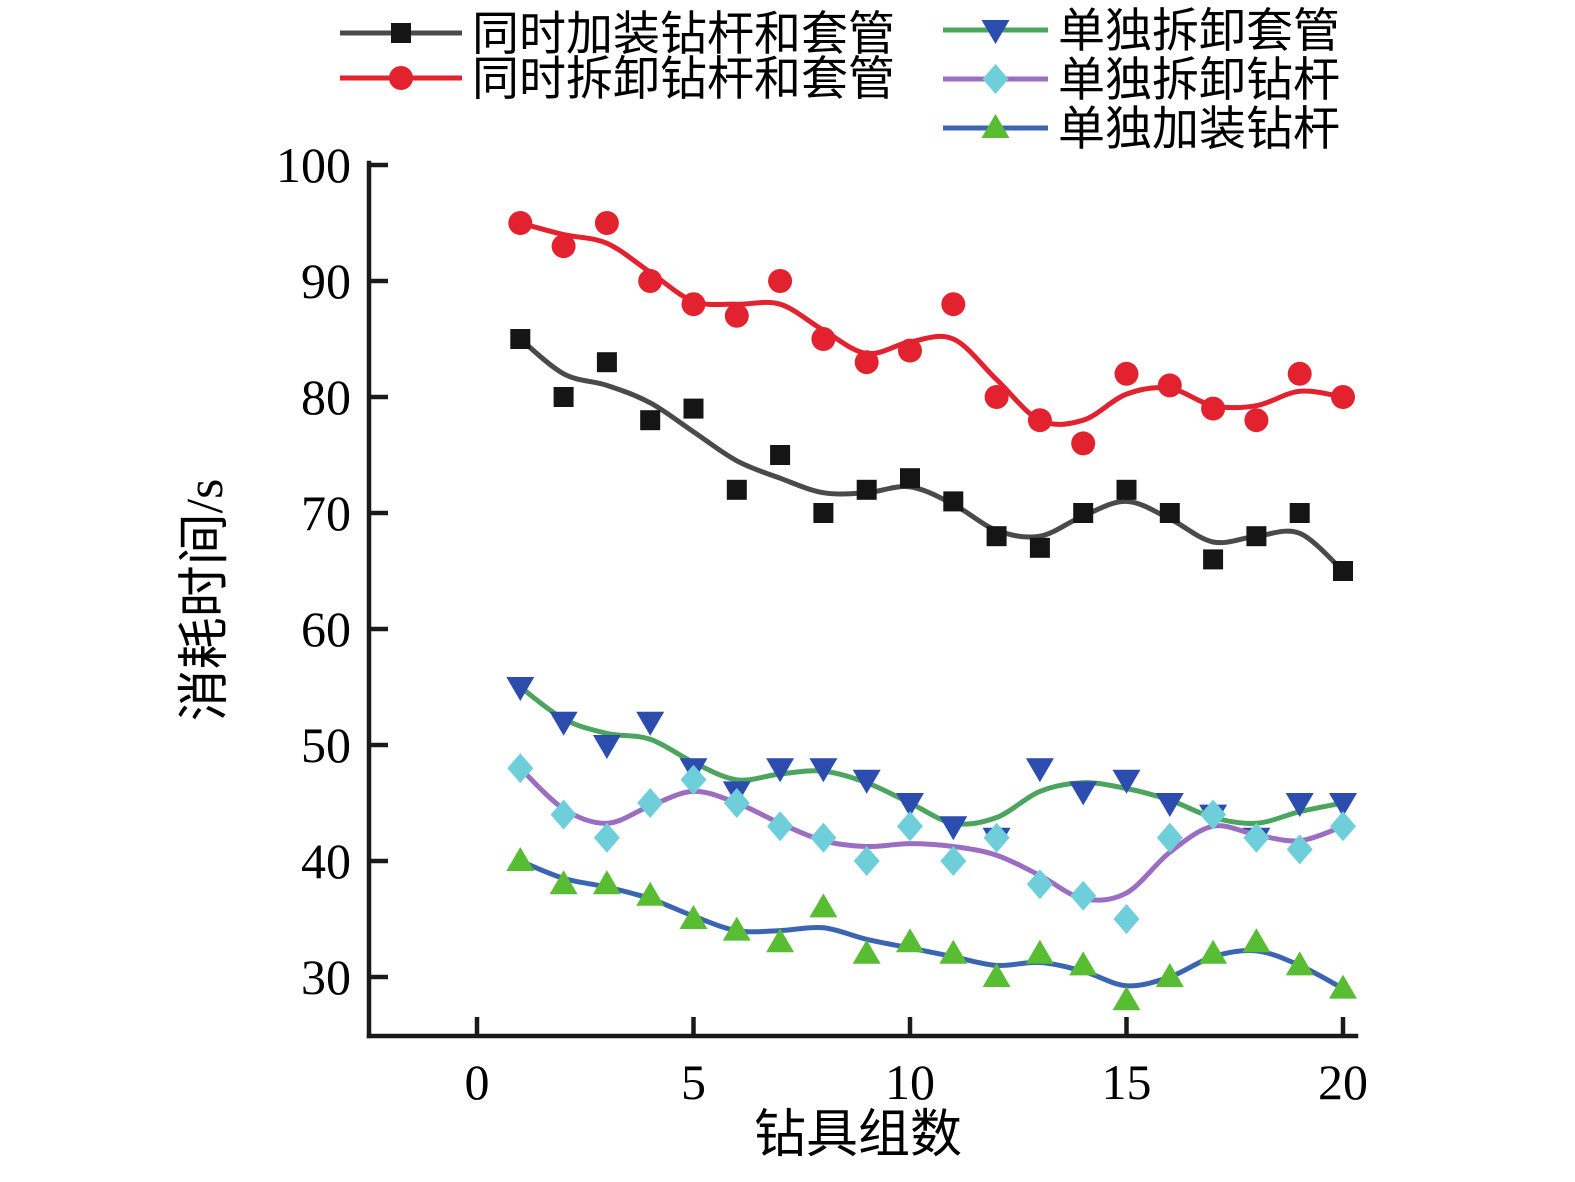  I want to click on legend-item-2: 单独拆卸套管, so click(1141, 32).